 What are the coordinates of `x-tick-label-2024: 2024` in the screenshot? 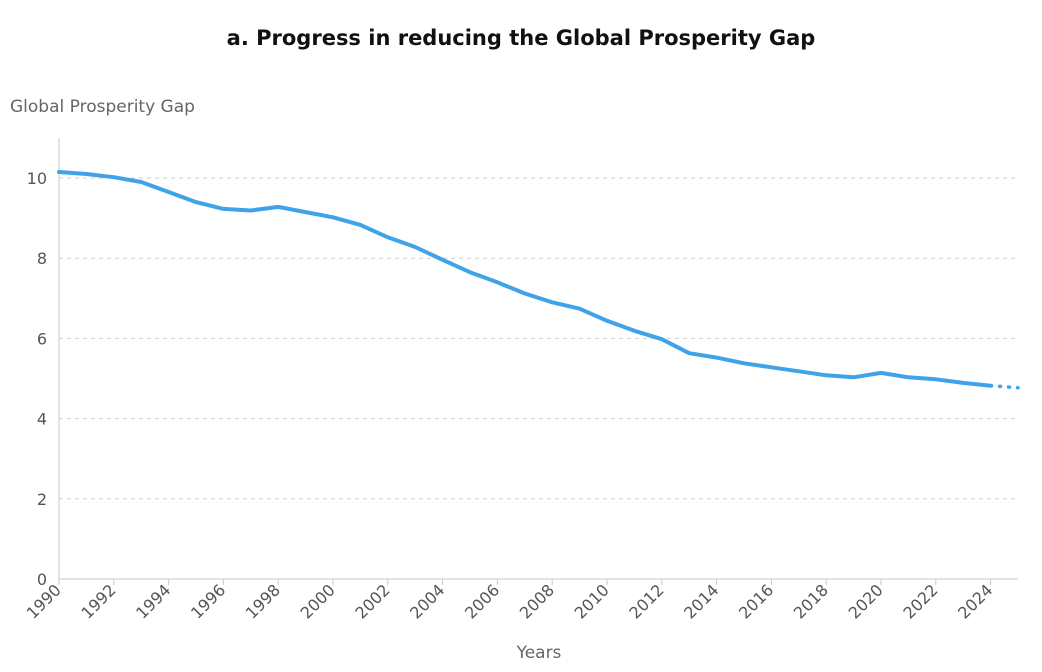 It's located at (975, 601).